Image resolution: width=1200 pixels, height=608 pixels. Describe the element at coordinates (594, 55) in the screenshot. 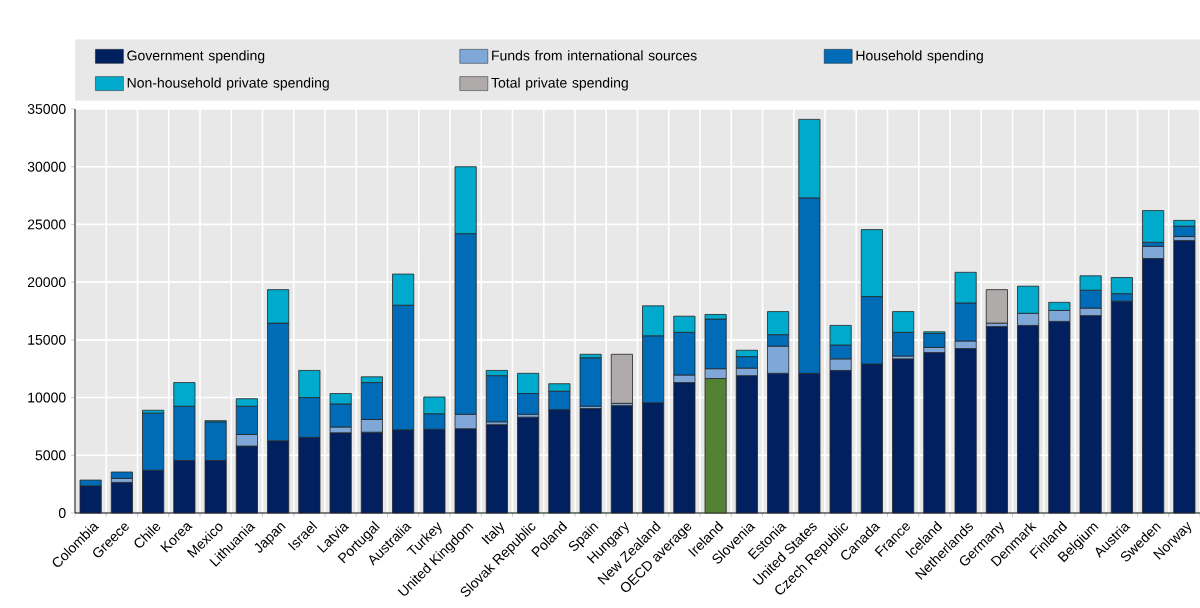

I see `legend-label: Funds from international sources` at that location.